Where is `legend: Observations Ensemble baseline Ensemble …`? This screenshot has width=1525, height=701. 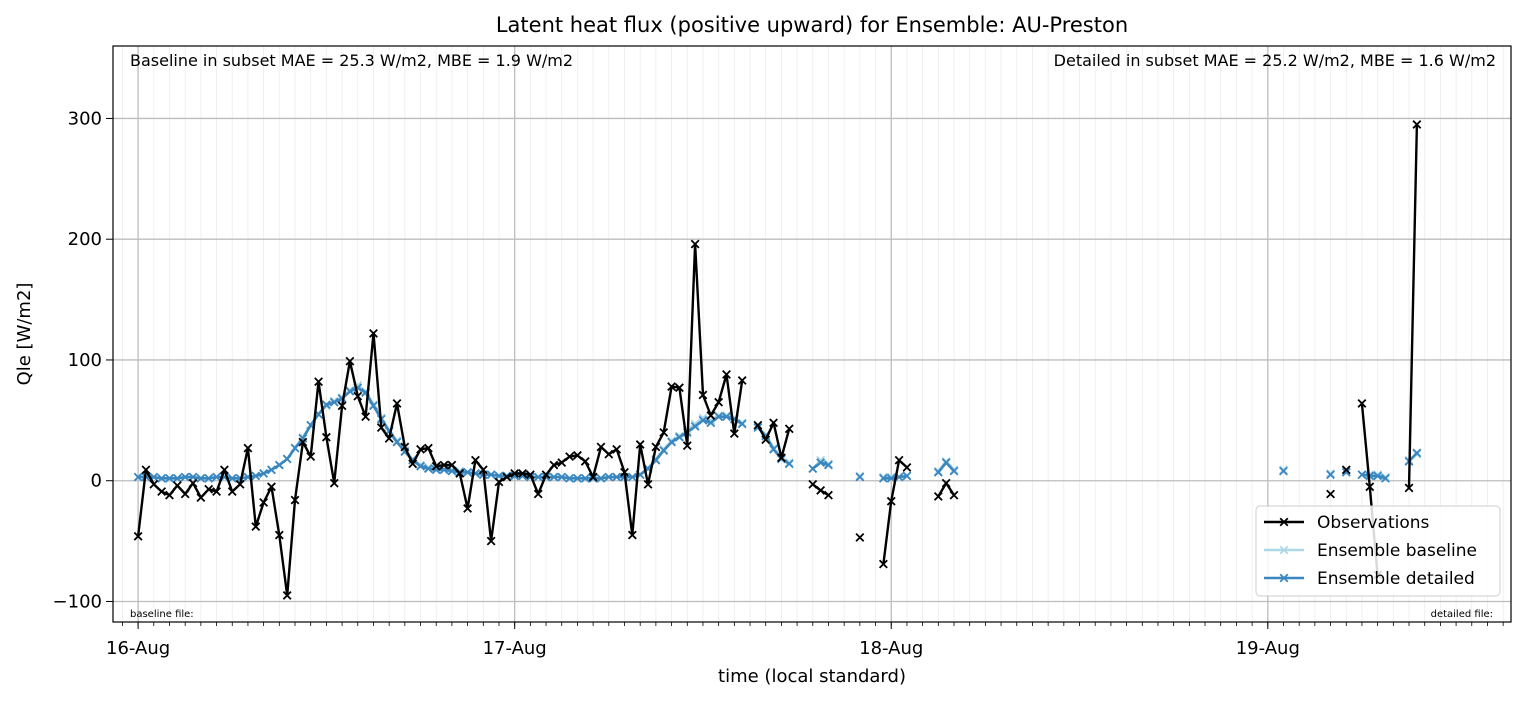
legend: Observations Ensemble baseline Ensemble … is located at coordinates (1378, 551).